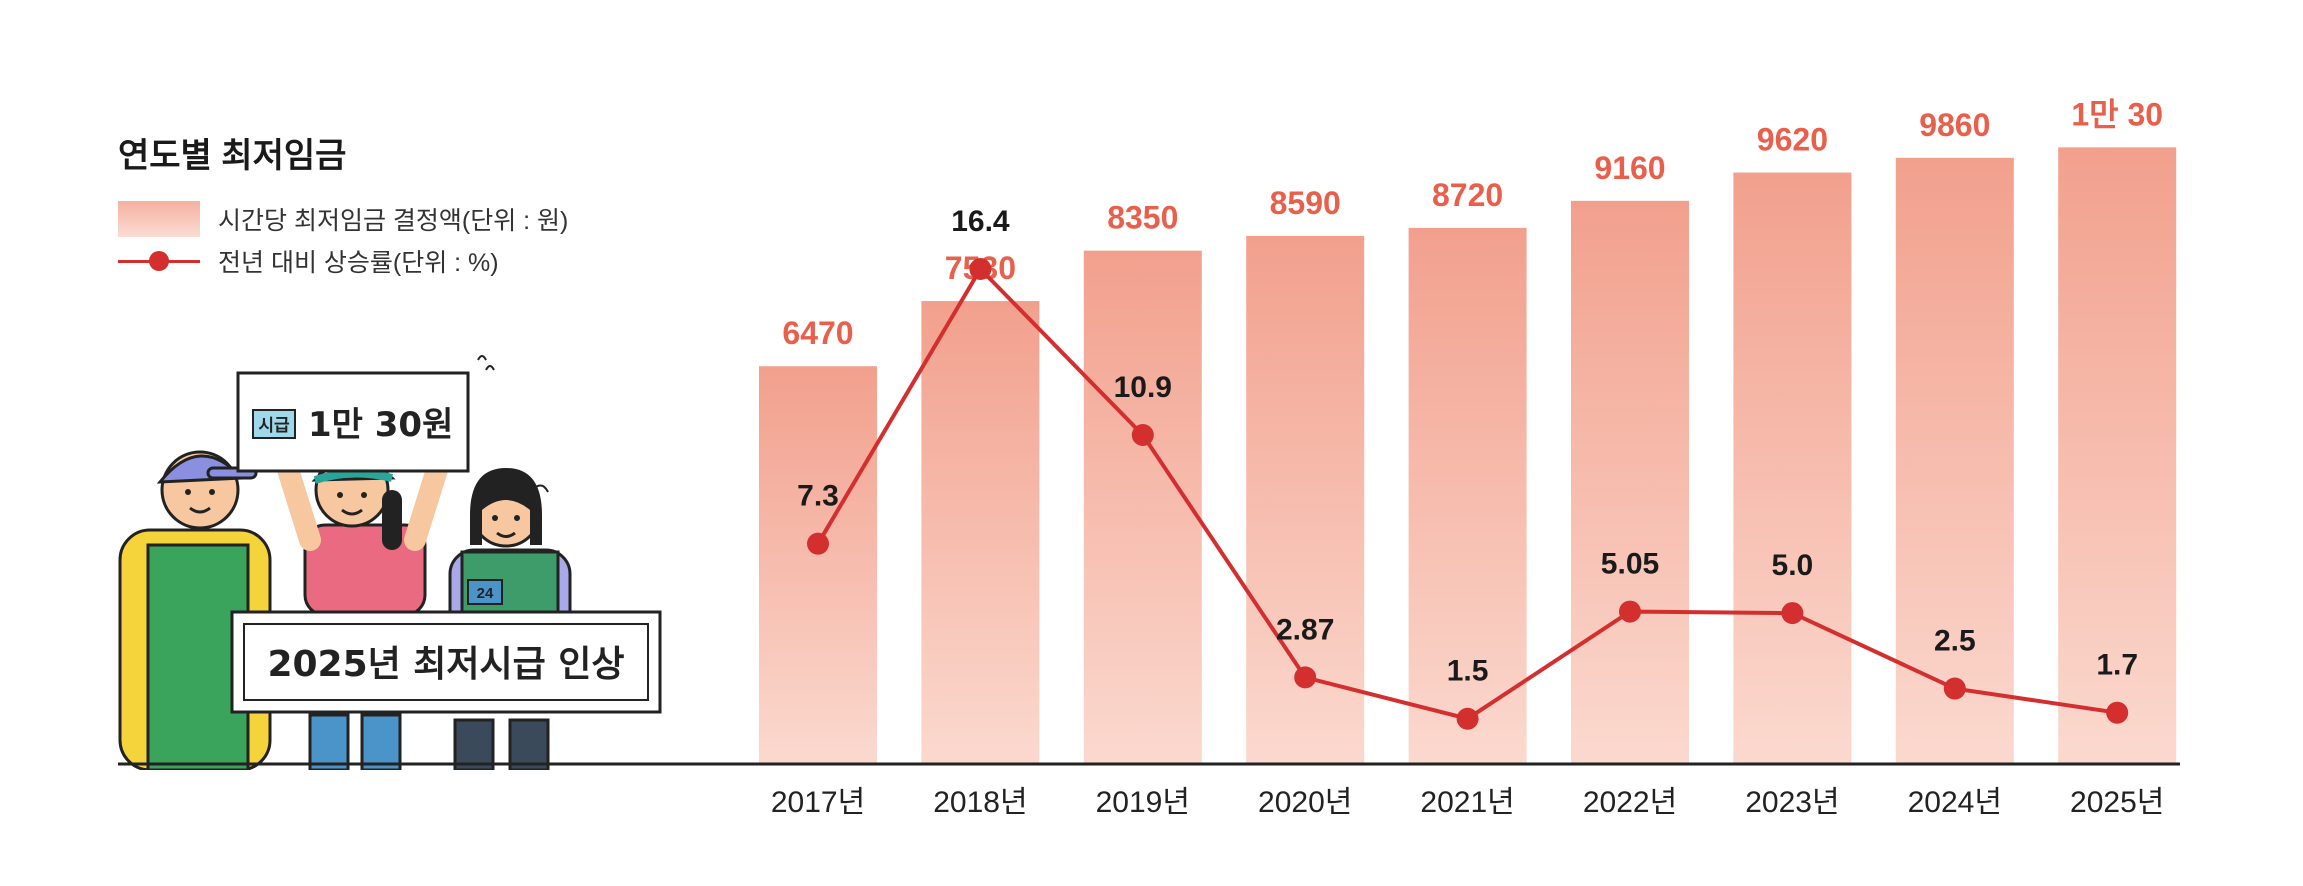 The width and height of the screenshot is (2303, 886). I want to click on bar-value-label: 9620, so click(1792, 140).